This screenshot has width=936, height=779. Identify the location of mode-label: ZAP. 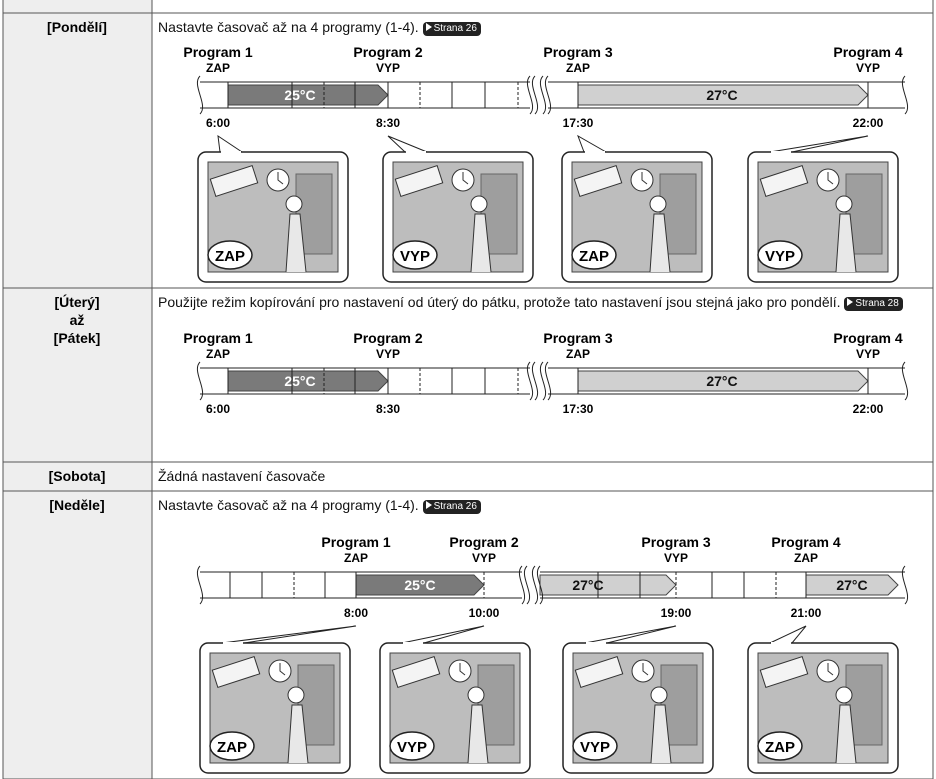
(232, 747).